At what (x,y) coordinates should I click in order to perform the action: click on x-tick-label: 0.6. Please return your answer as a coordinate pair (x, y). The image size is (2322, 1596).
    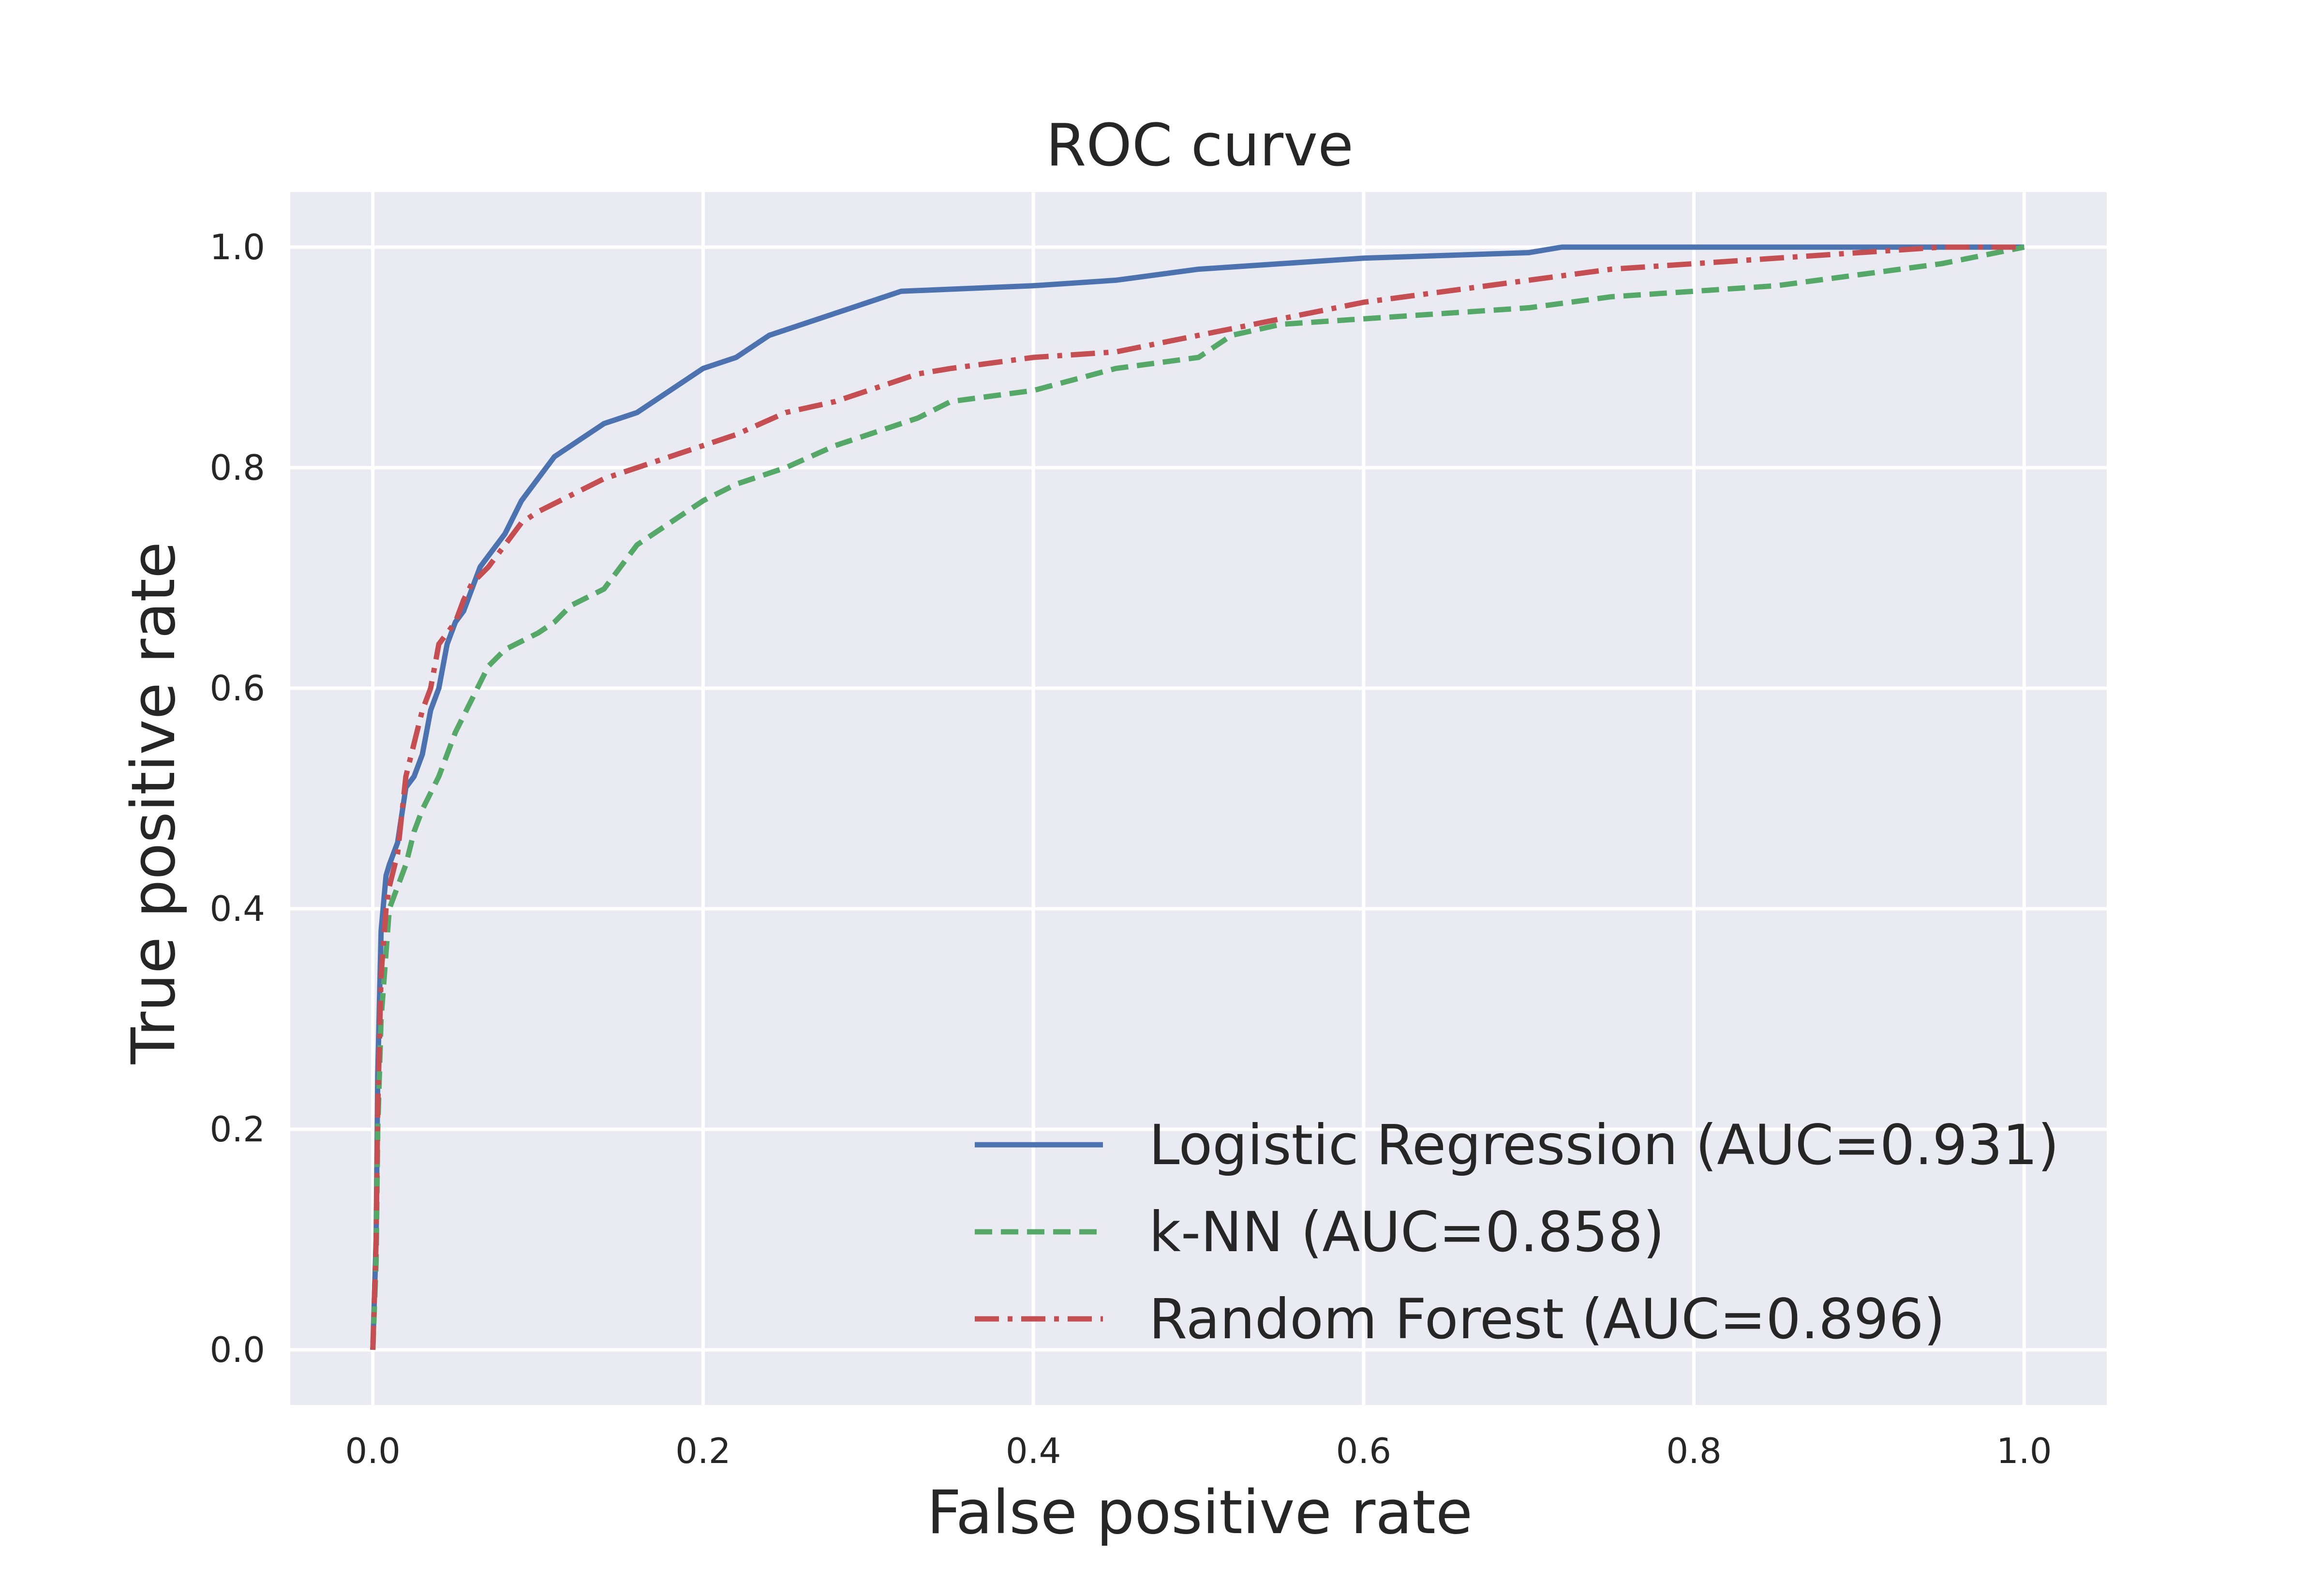
    Looking at the image, I should click on (1364, 1451).